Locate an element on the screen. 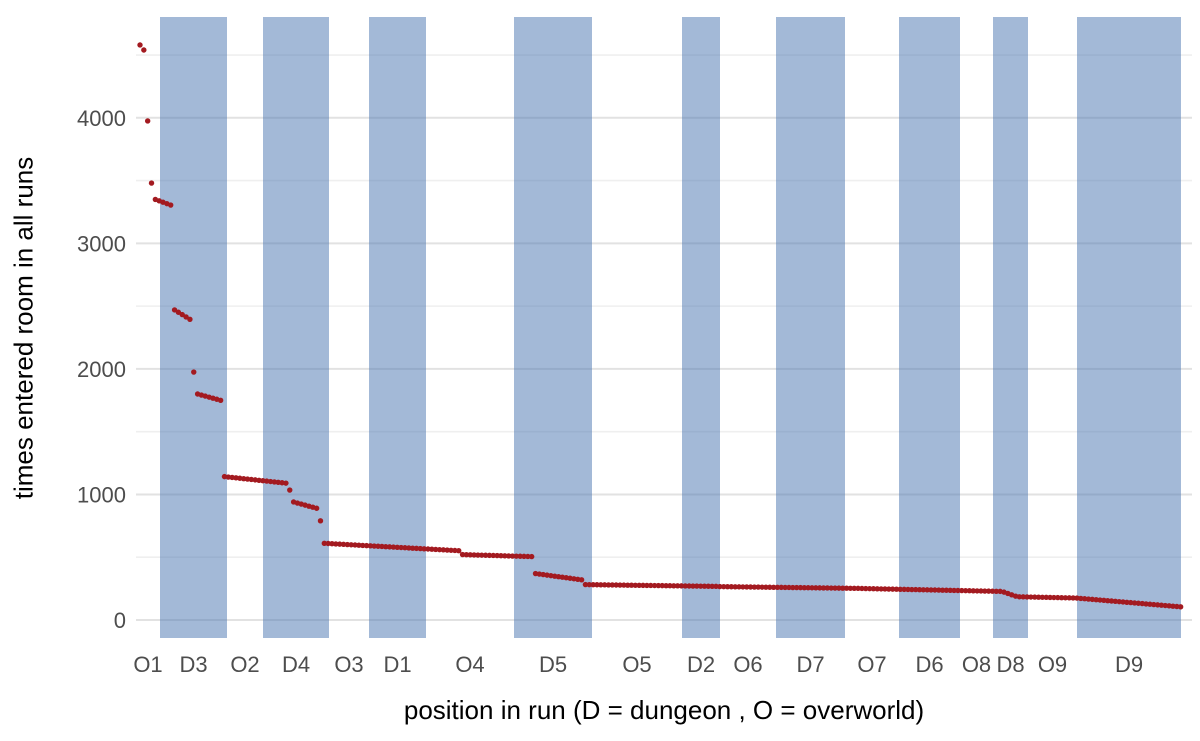 This screenshot has height=741, width=1200. x-tick-label-O8: O8 is located at coordinates (976, 664).